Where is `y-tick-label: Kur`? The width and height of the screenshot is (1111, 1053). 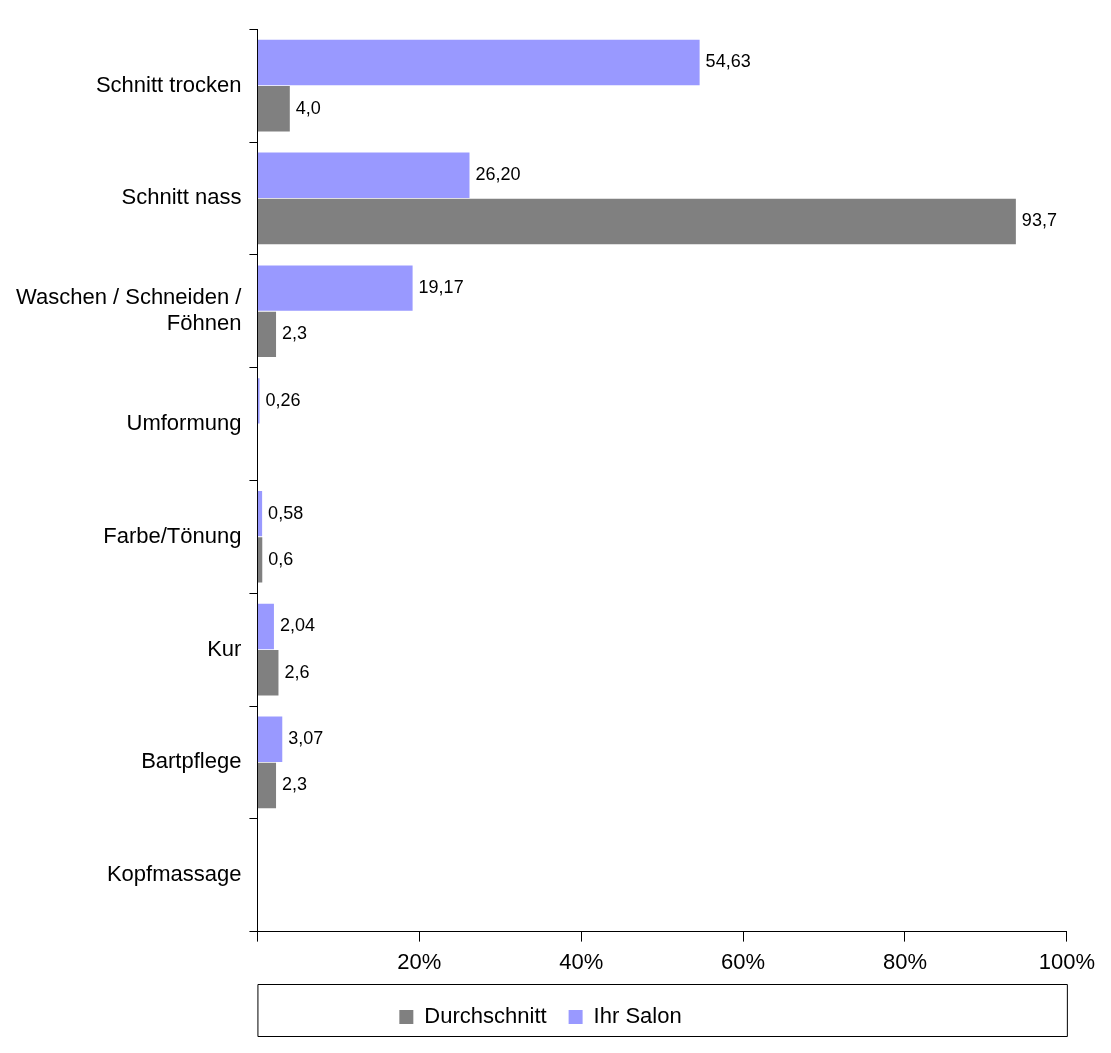 y-tick-label: Kur is located at coordinates (224, 648).